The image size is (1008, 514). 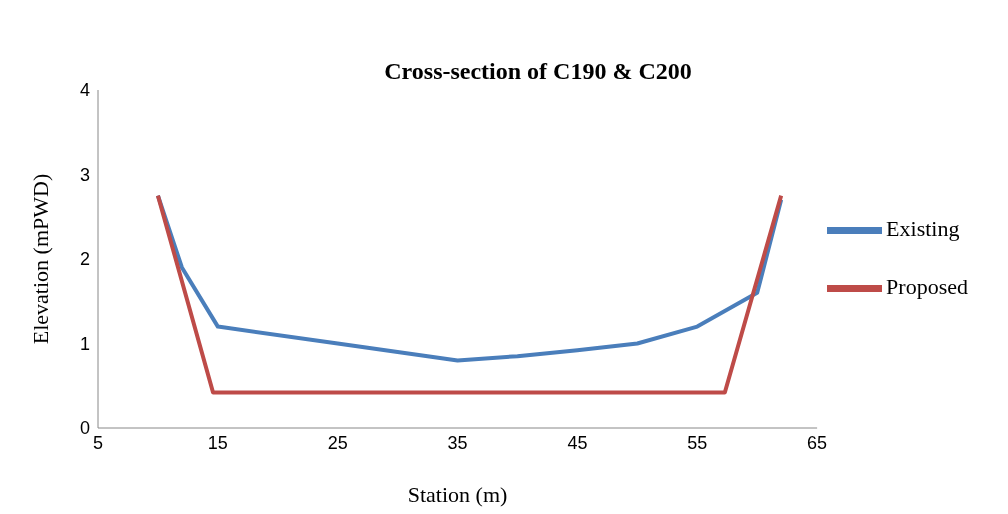 What do you see at coordinates (457, 494) in the screenshot?
I see `x-axis-title: Station (m)` at bounding box center [457, 494].